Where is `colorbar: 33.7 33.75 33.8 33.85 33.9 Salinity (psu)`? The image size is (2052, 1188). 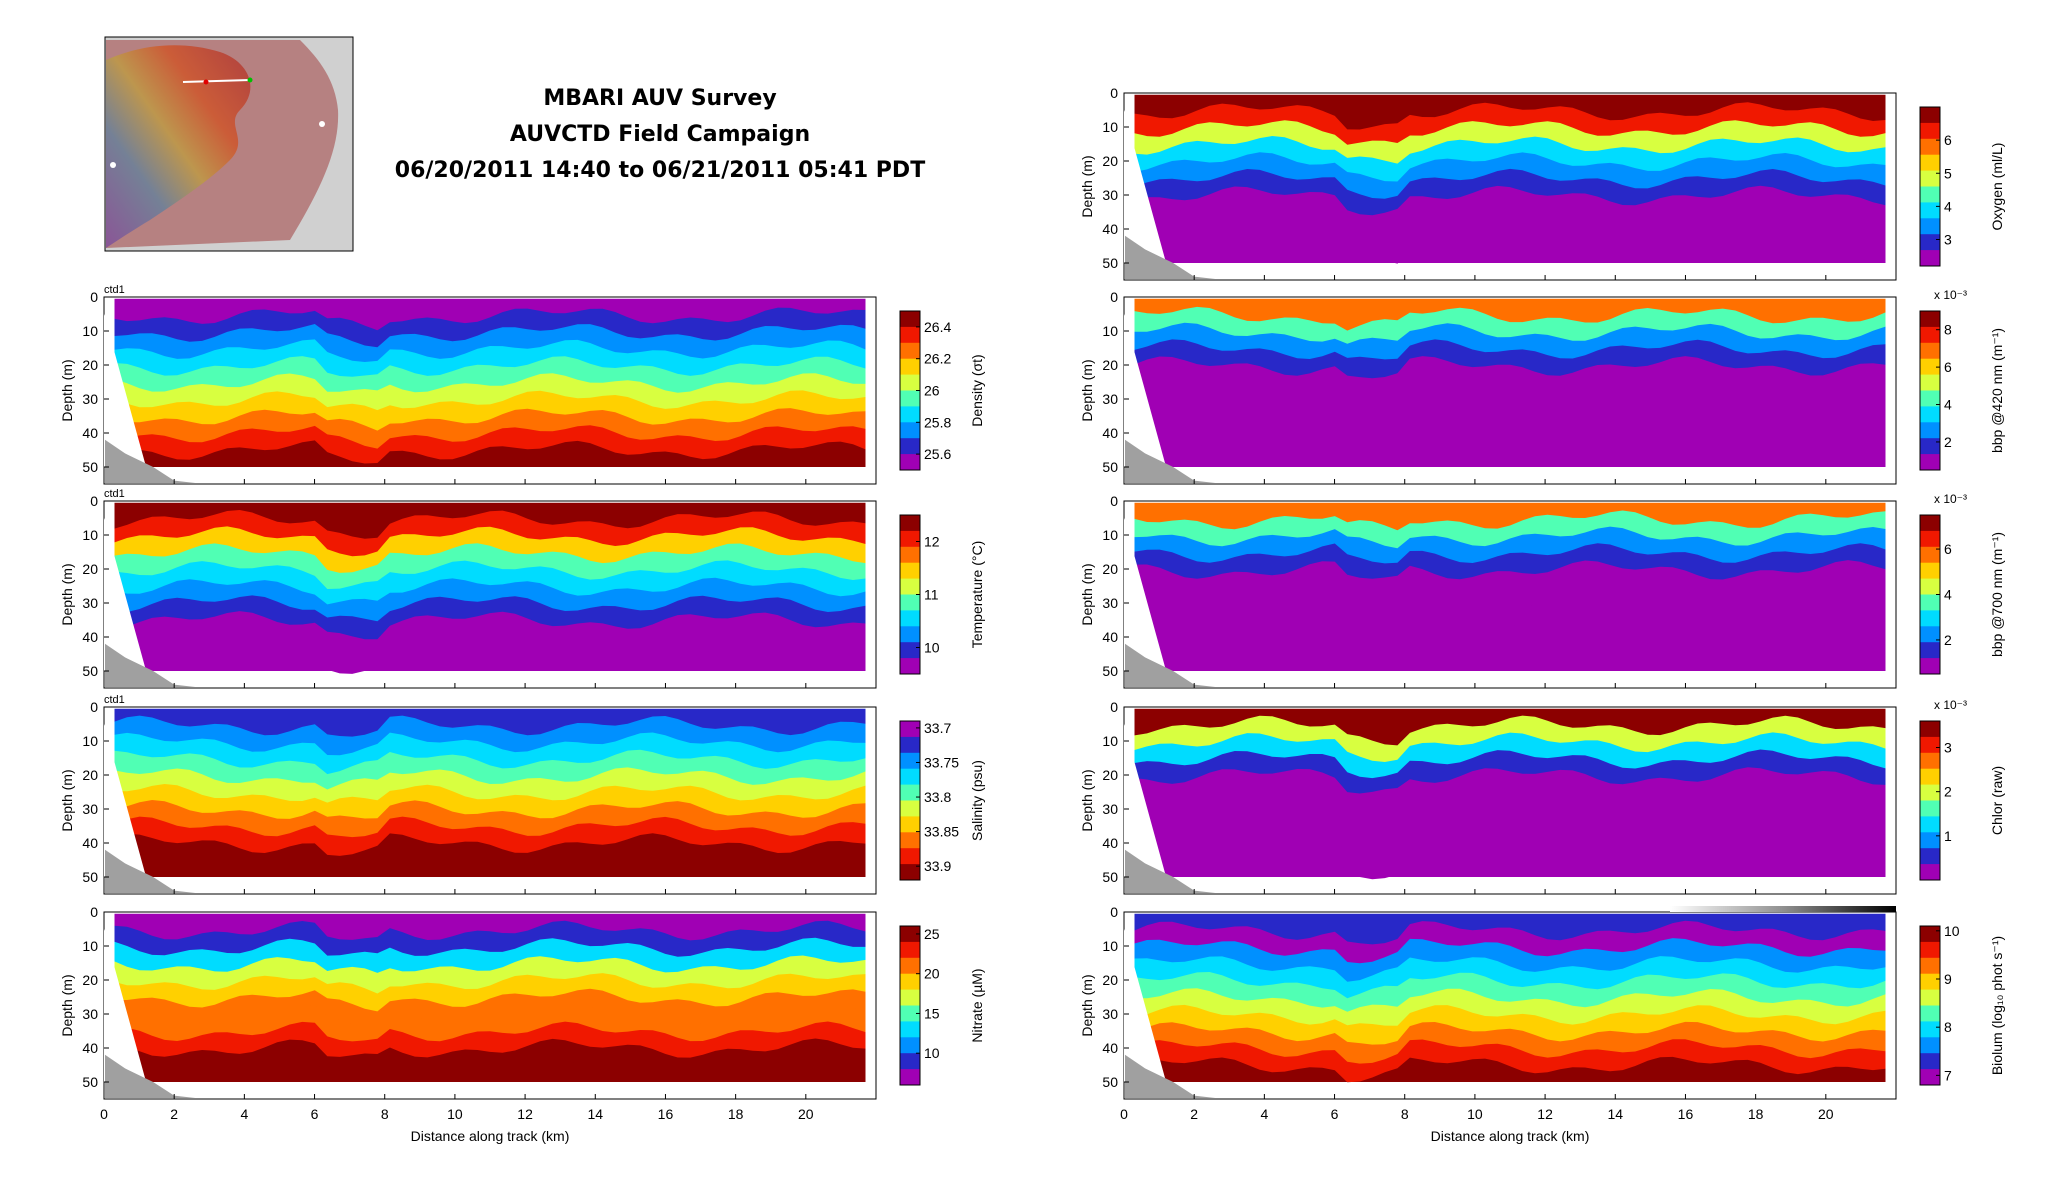
colorbar: 33.7 33.75 33.8 33.85 33.9 Salinity (psu) is located at coordinates (942, 800).